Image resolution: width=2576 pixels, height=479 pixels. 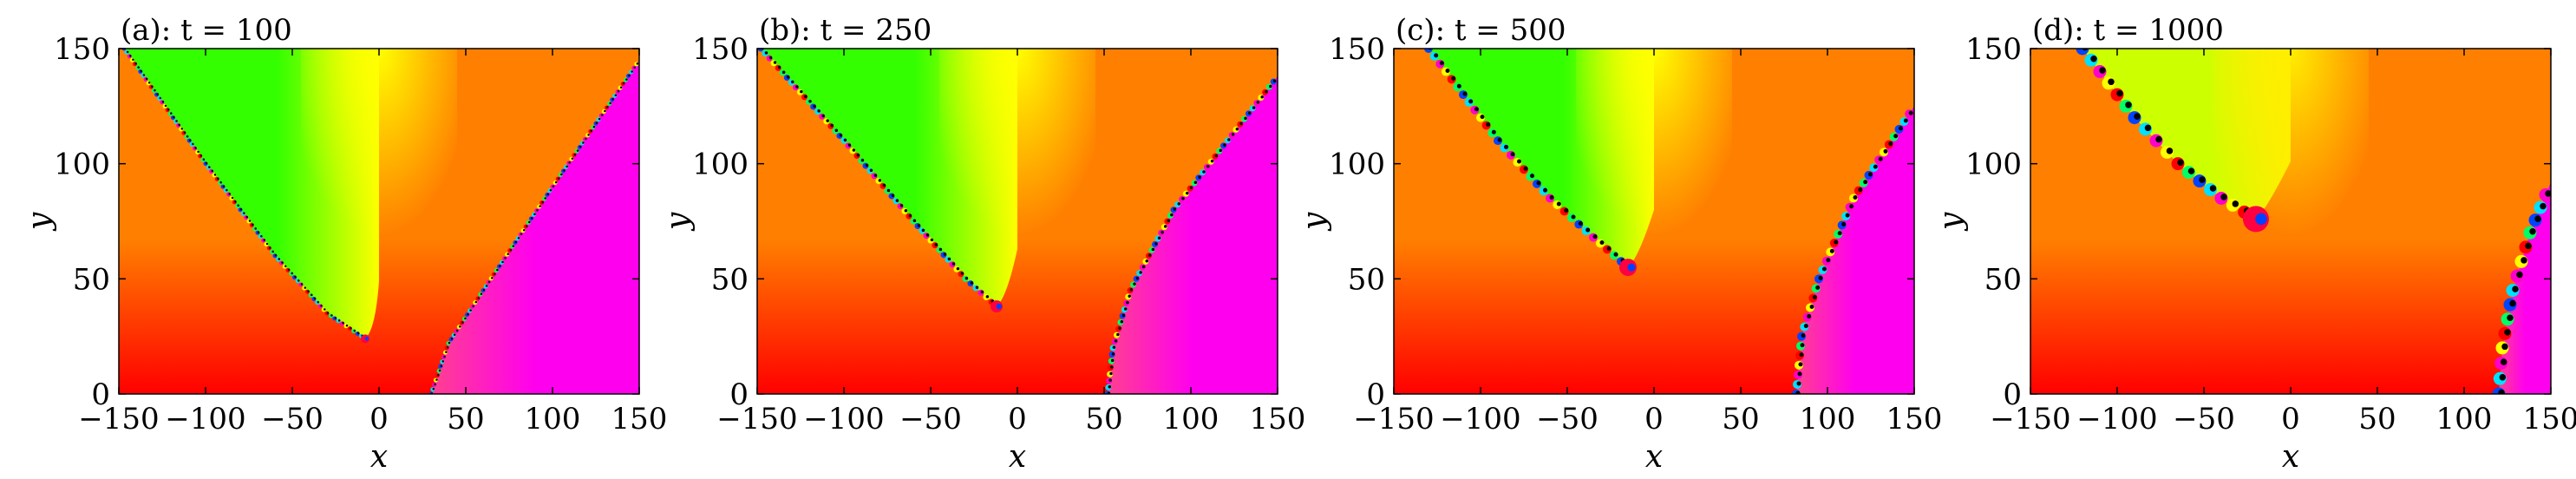 What do you see at coordinates (720, 49) in the screenshot?
I see `y-tick-label: 150` at bounding box center [720, 49].